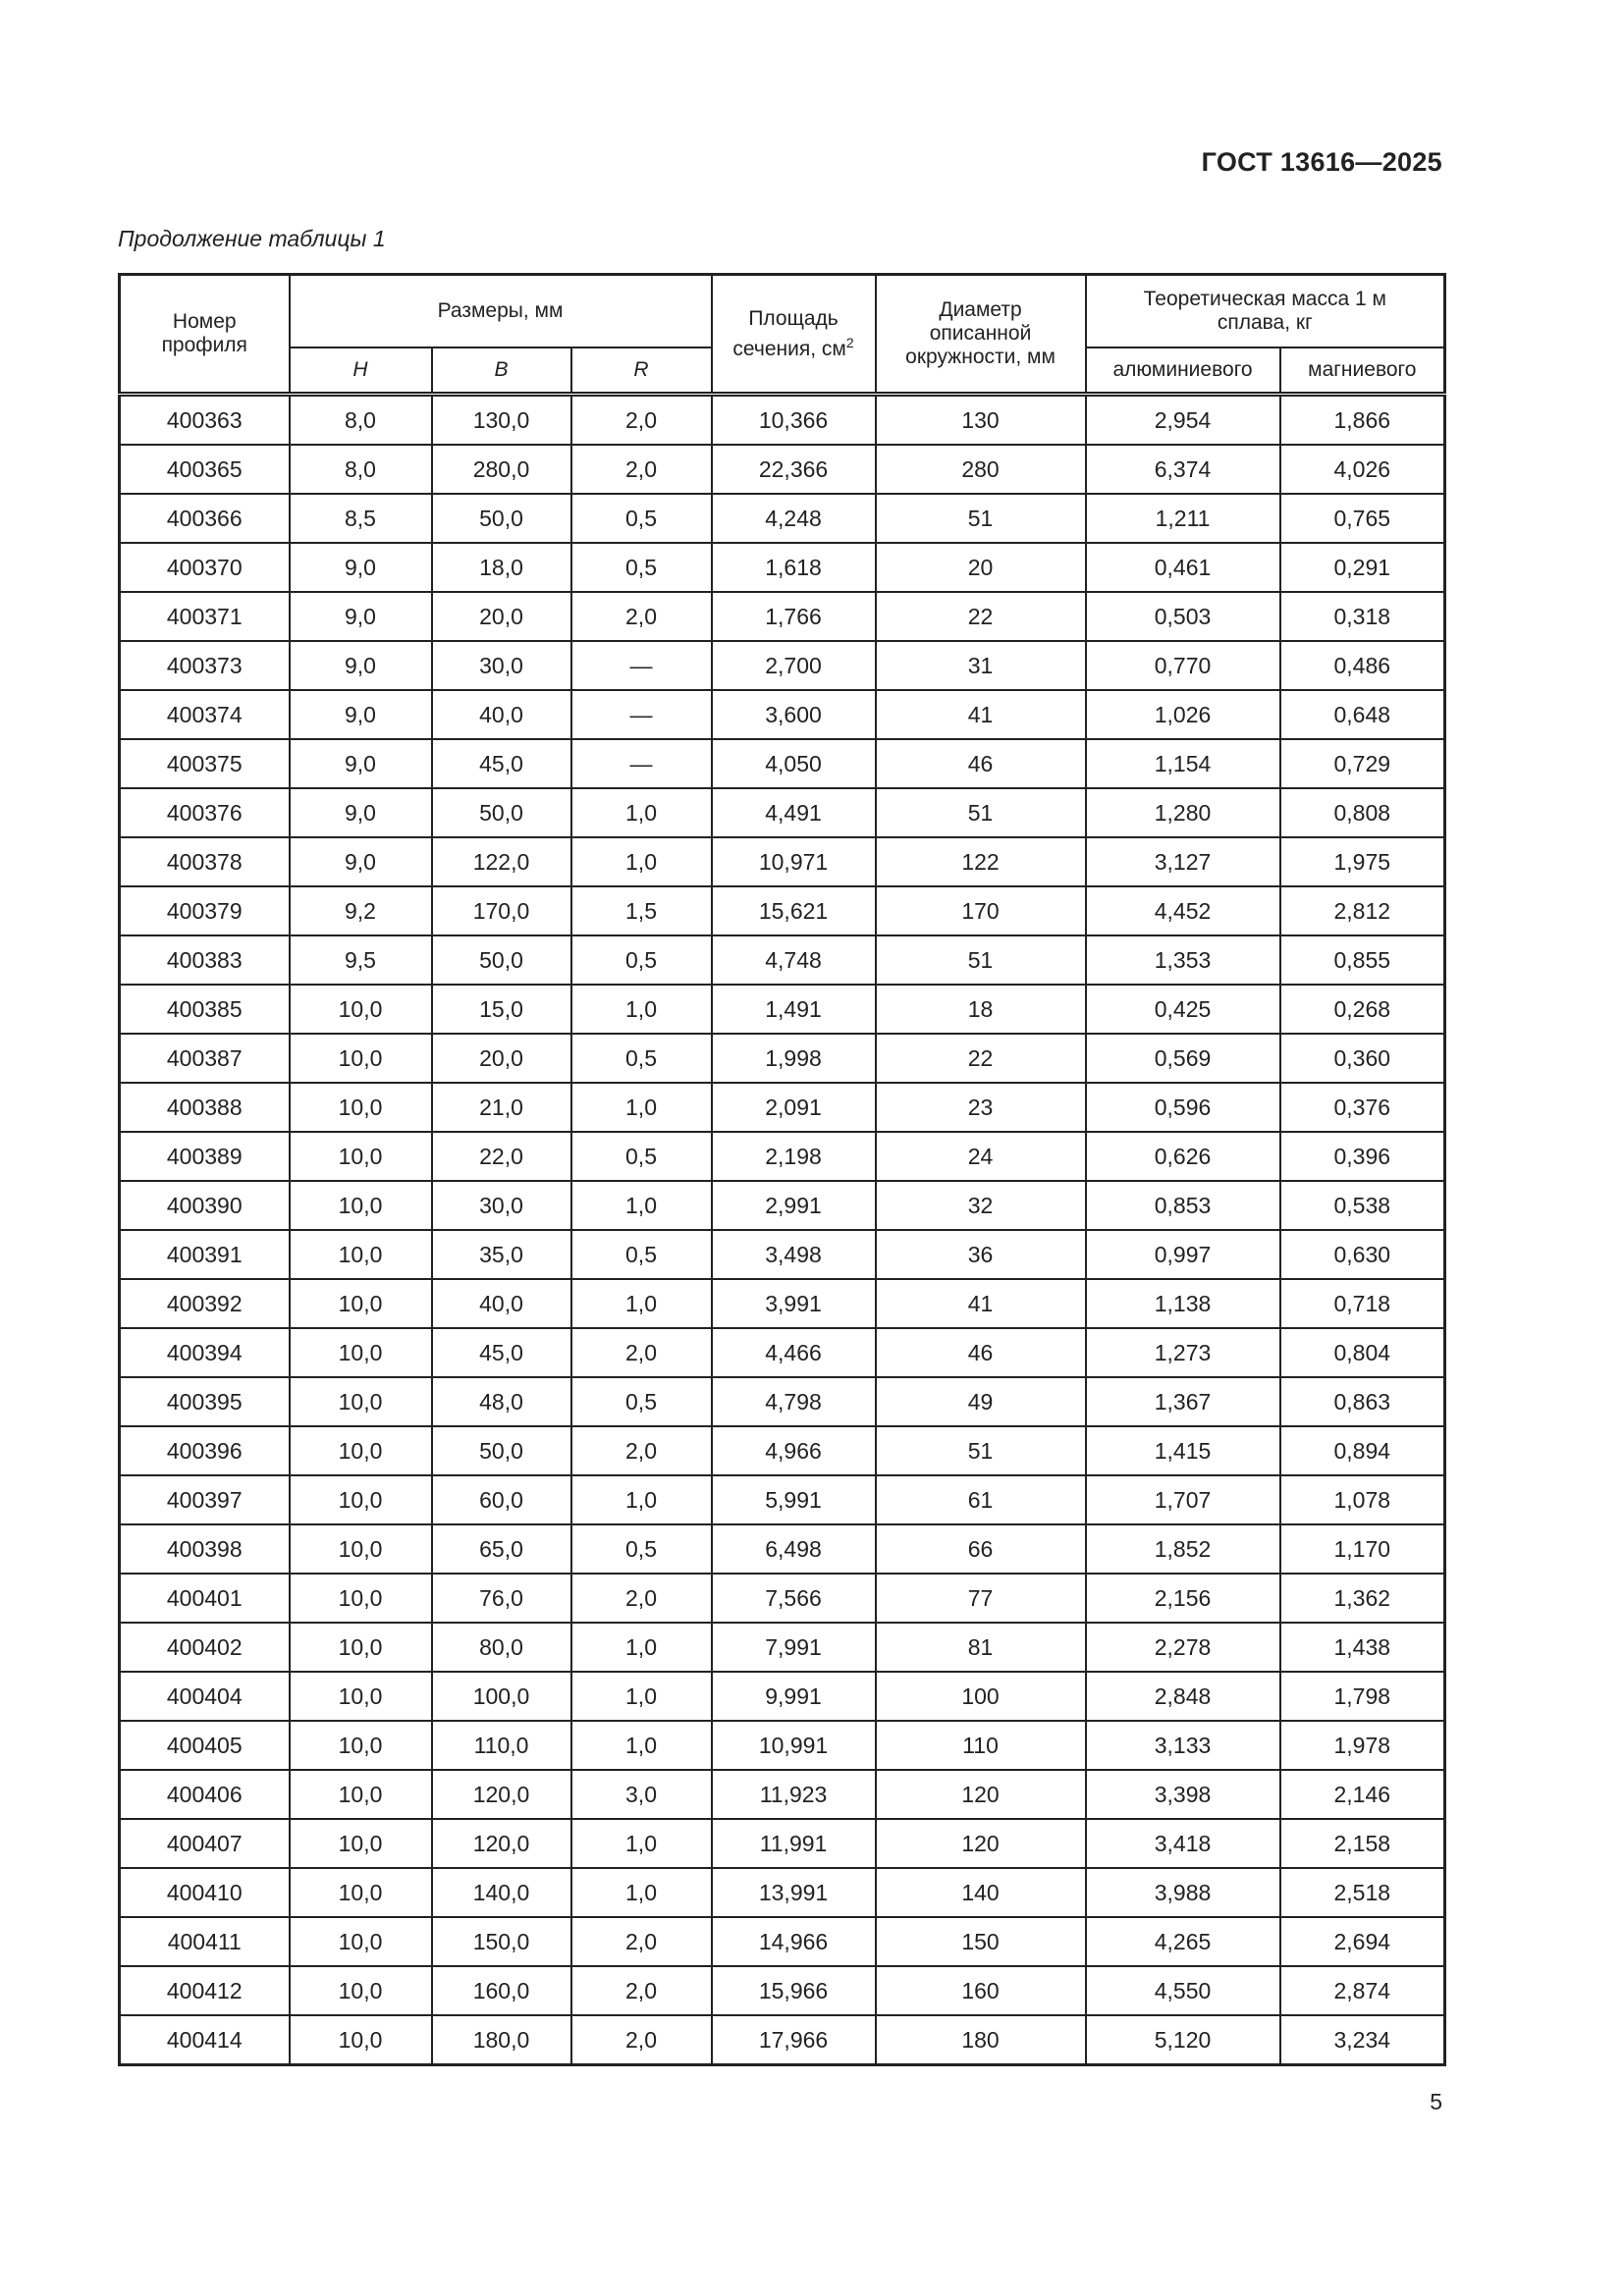 Image resolution: width=1624 pixels, height=2296 pixels. What do you see at coordinates (501, 862) in the screenshot?
I see `cell-b: 122,0` at bounding box center [501, 862].